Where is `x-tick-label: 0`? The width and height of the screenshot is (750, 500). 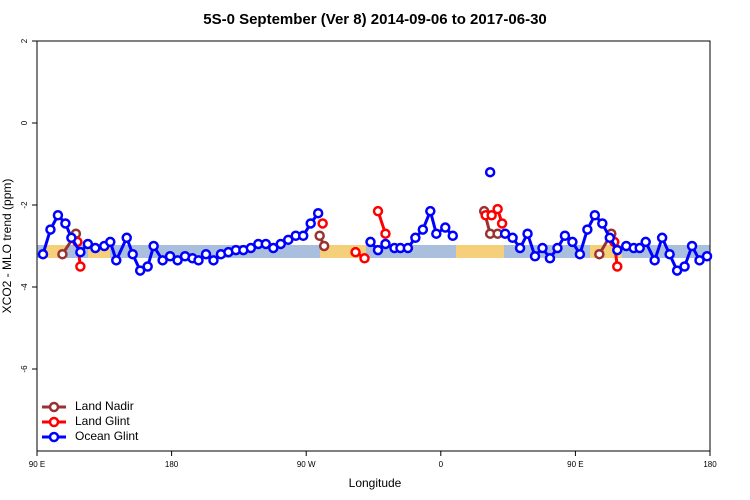 x-tick-label: 0 is located at coordinates (441, 464).